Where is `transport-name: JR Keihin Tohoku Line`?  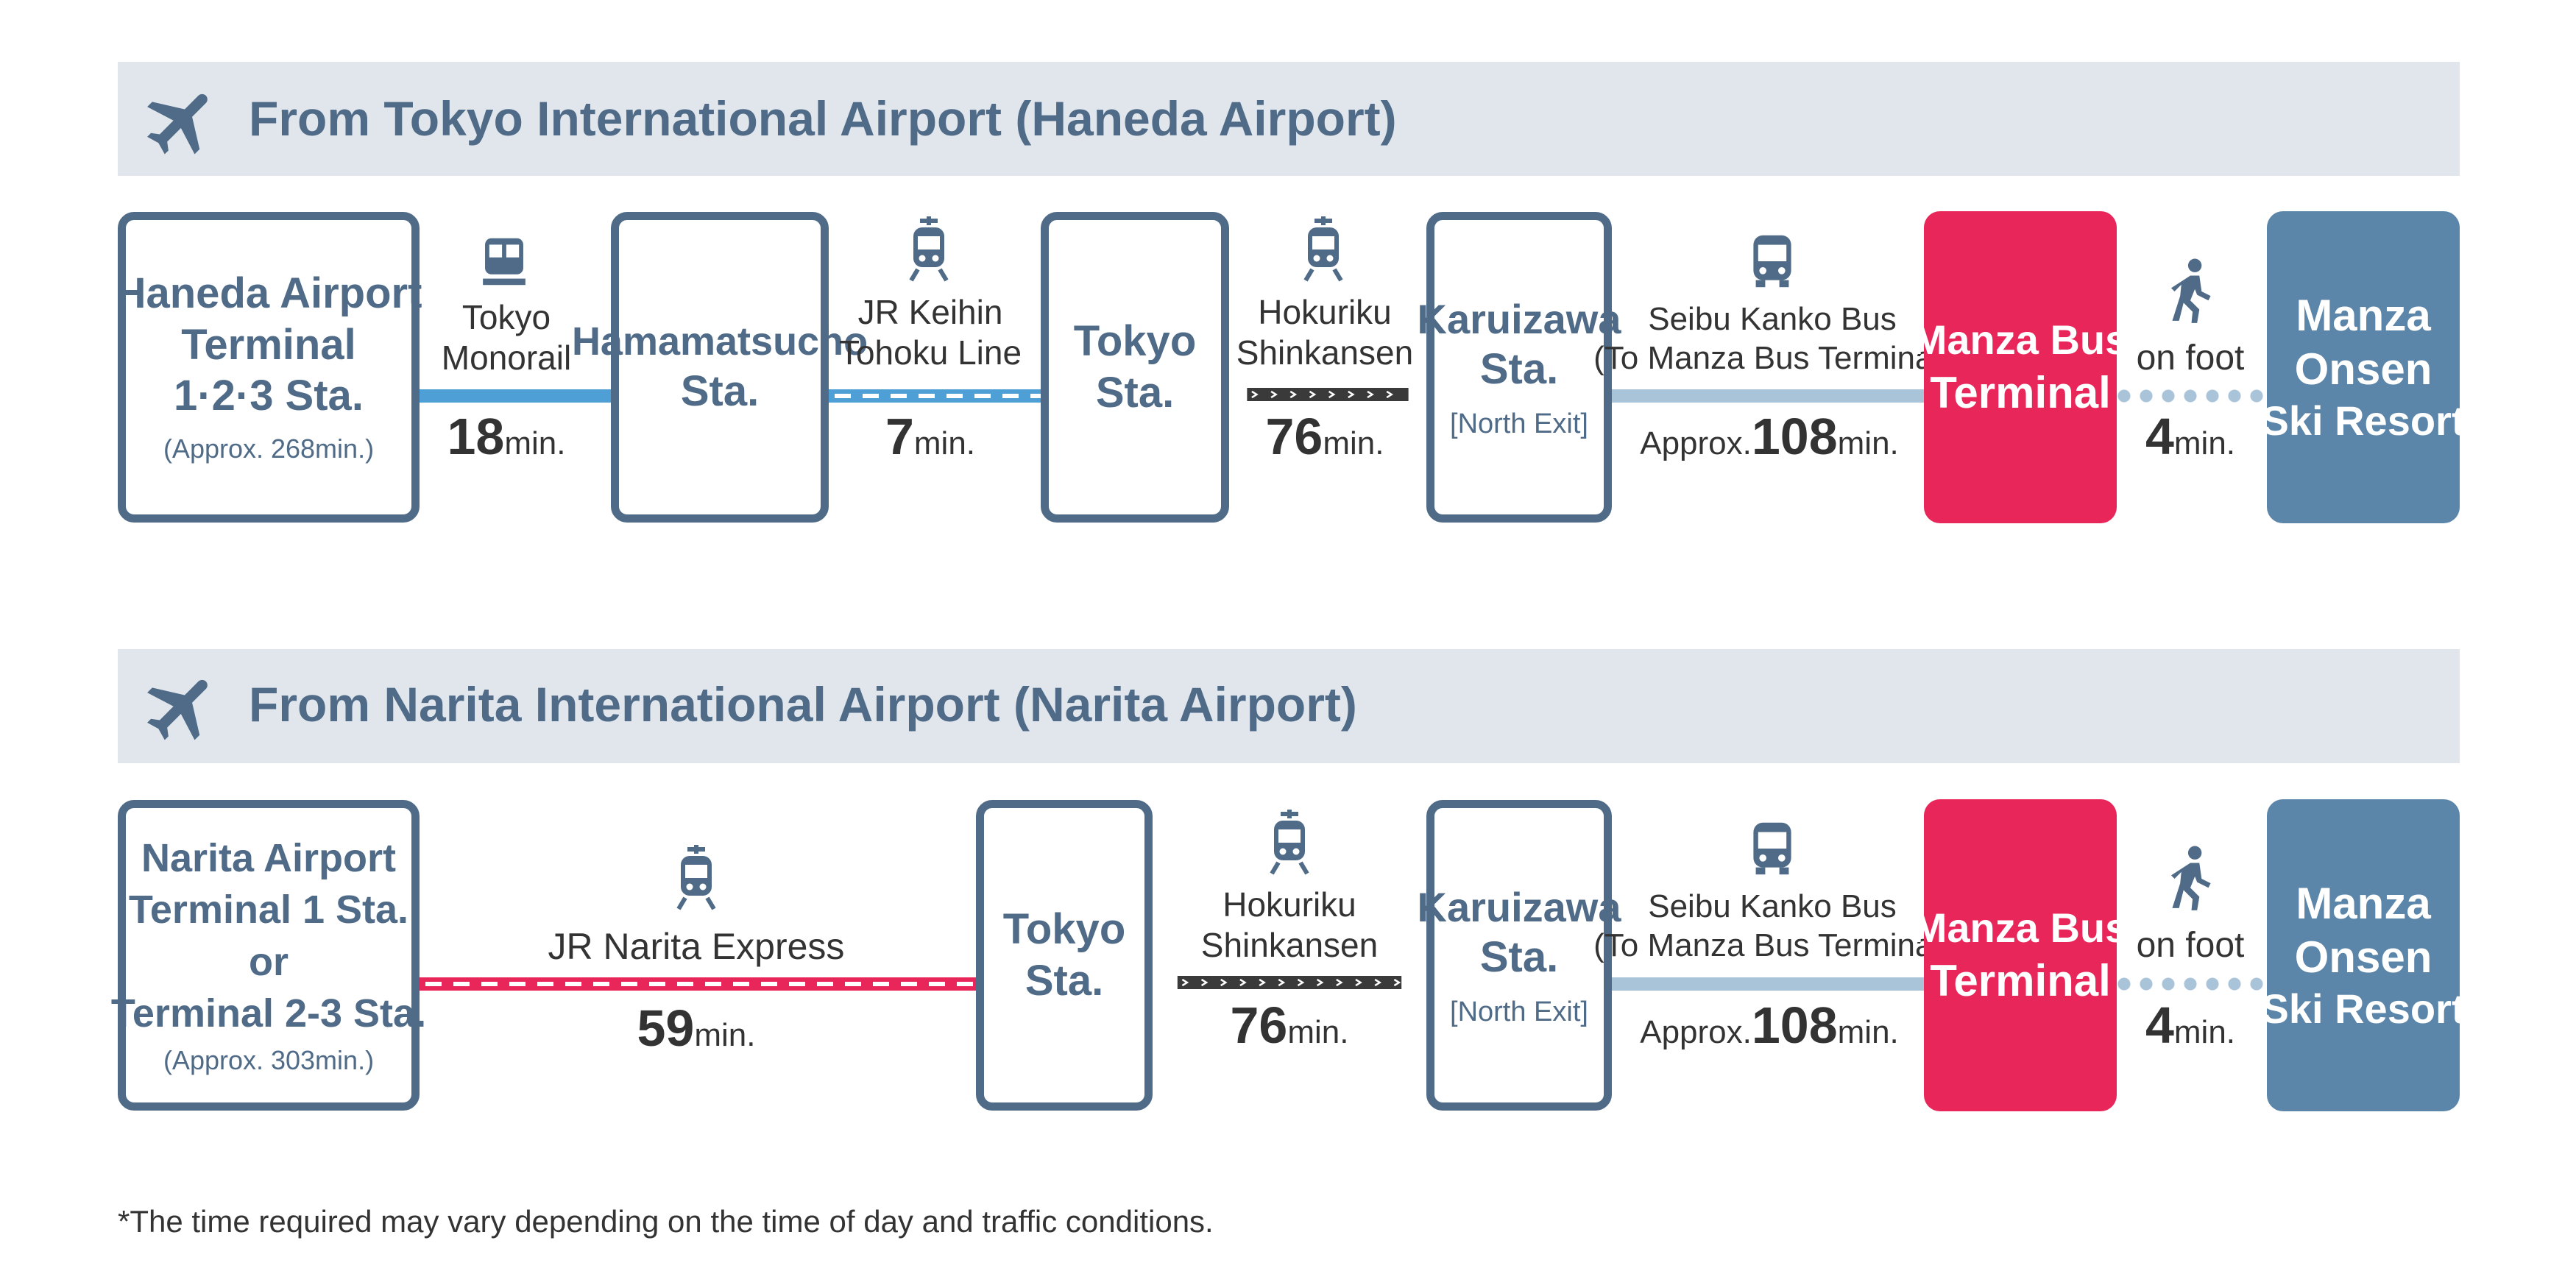 transport-name: JR Keihin Tohoku Line is located at coordinates (930, 333).